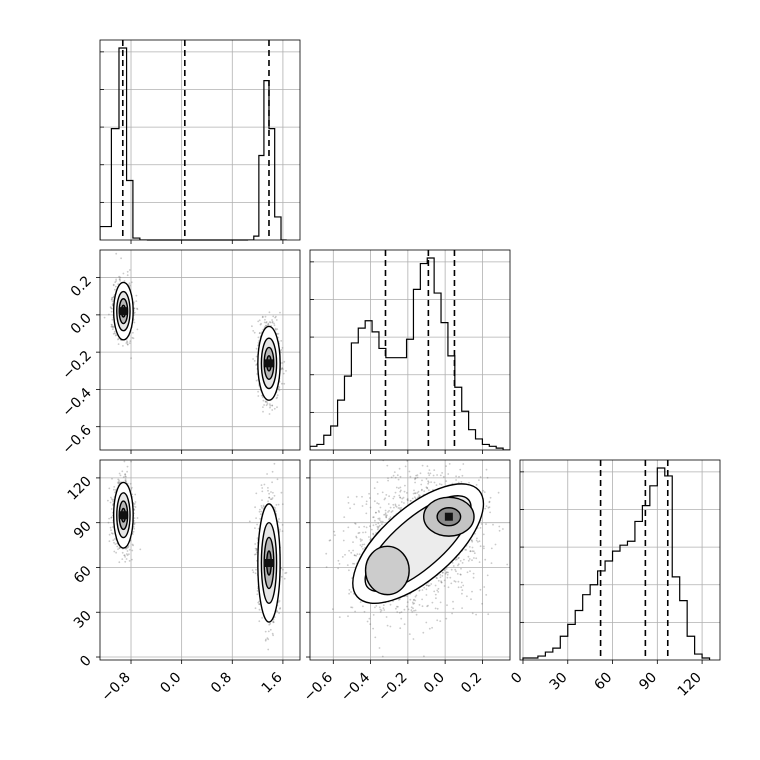 This screenshot has width=760, height=760. I want to click on panel-frame, so click(620, 560).